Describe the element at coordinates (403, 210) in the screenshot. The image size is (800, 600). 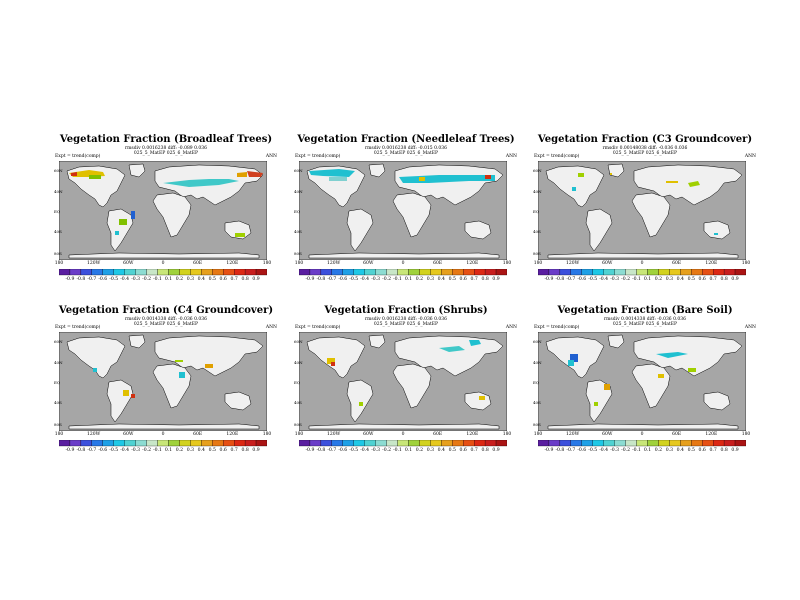
I see `map-needleleaf-trees` at that location.